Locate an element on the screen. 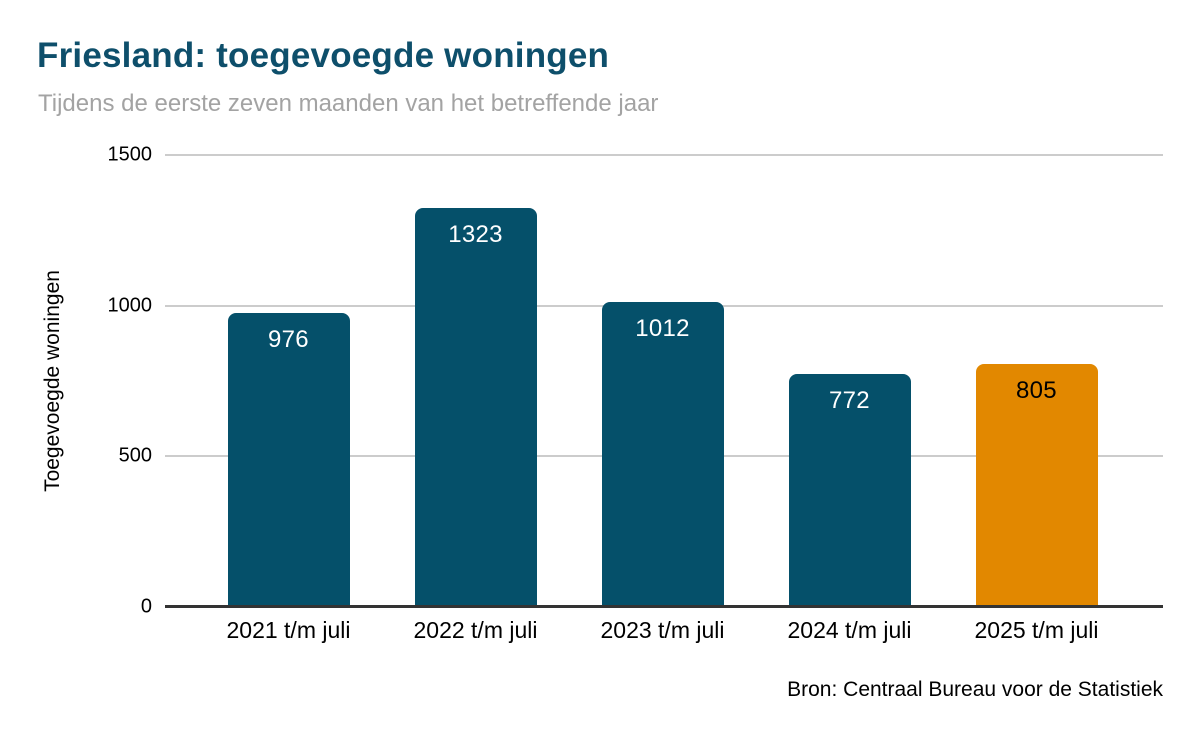 The height and width of the screenshot is (742, 1200). bar-value-label: 976 is located at coordinates (288, 339).